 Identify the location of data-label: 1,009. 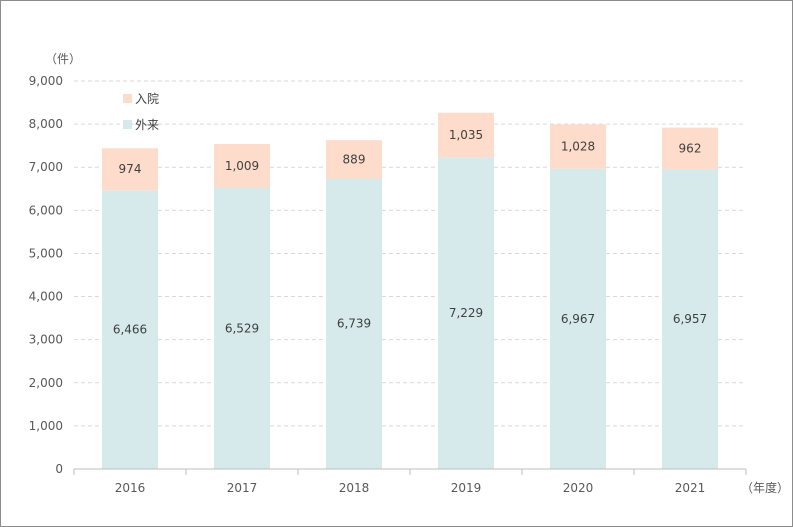
(242, 166).